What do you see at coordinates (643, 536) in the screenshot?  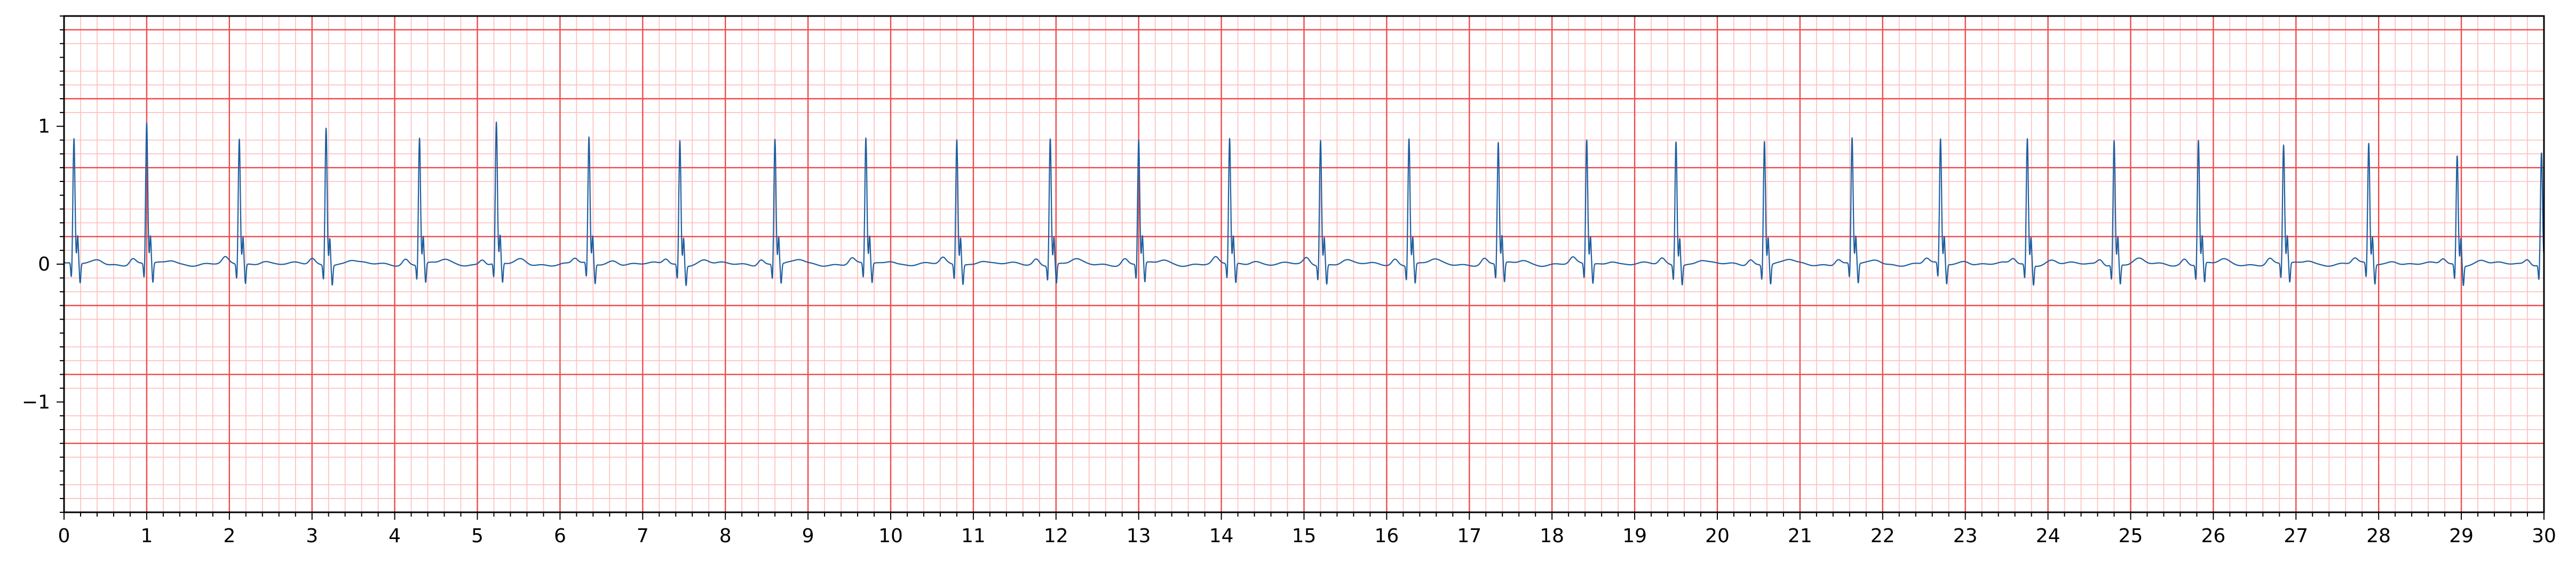 I see `x-tick-label: 7` at bounding box center [643, 536].